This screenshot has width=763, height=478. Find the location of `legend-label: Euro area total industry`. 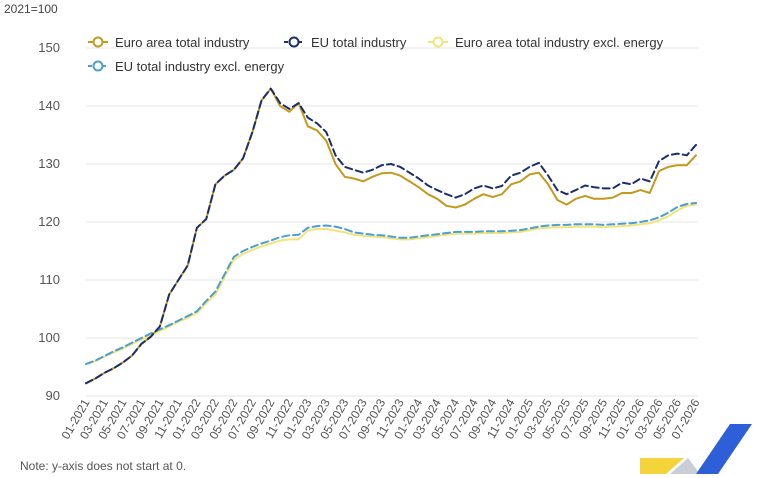

legend-label: Euro area total industry is located at coordinates (182, 42).